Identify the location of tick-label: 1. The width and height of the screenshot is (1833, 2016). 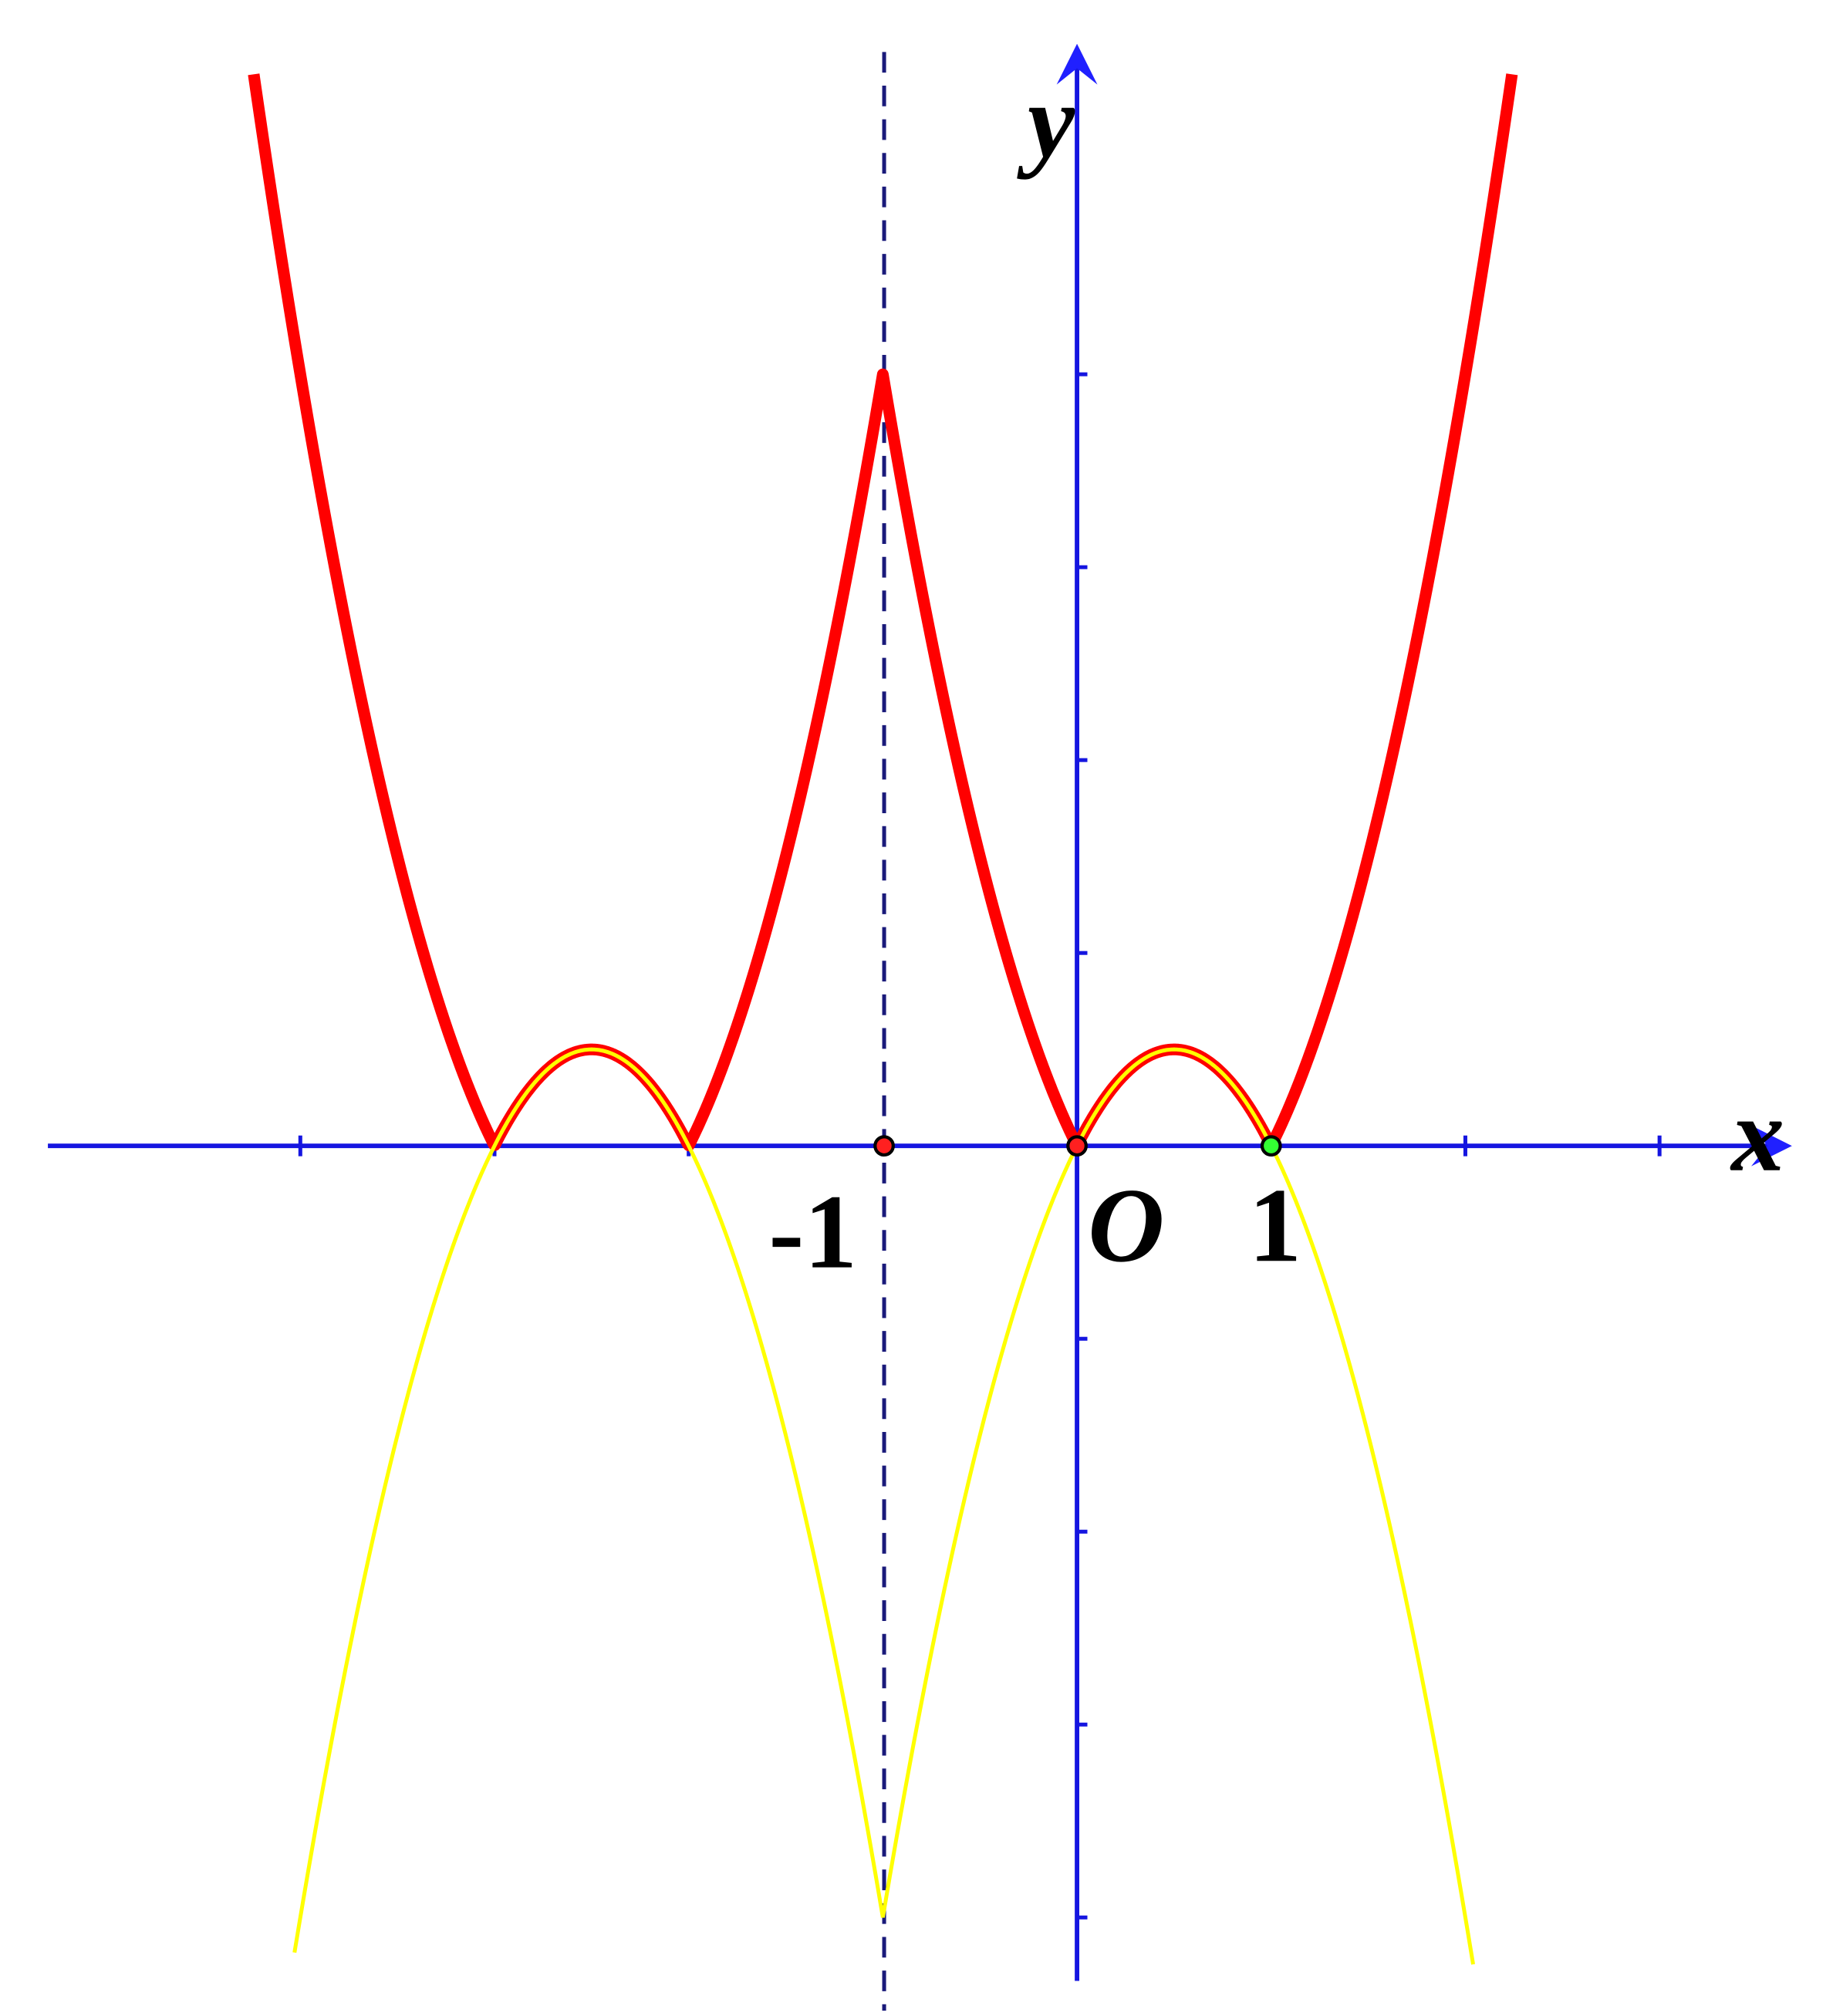
(1274, 1225).